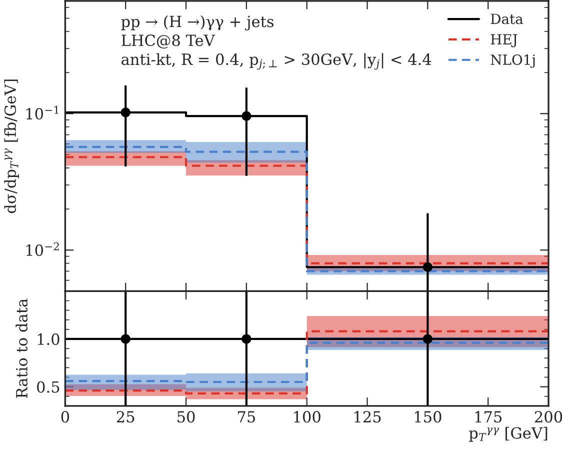  Describe the element at coordinates (506, 19) in the screenshot. I see `legend-label: Data` at that location.